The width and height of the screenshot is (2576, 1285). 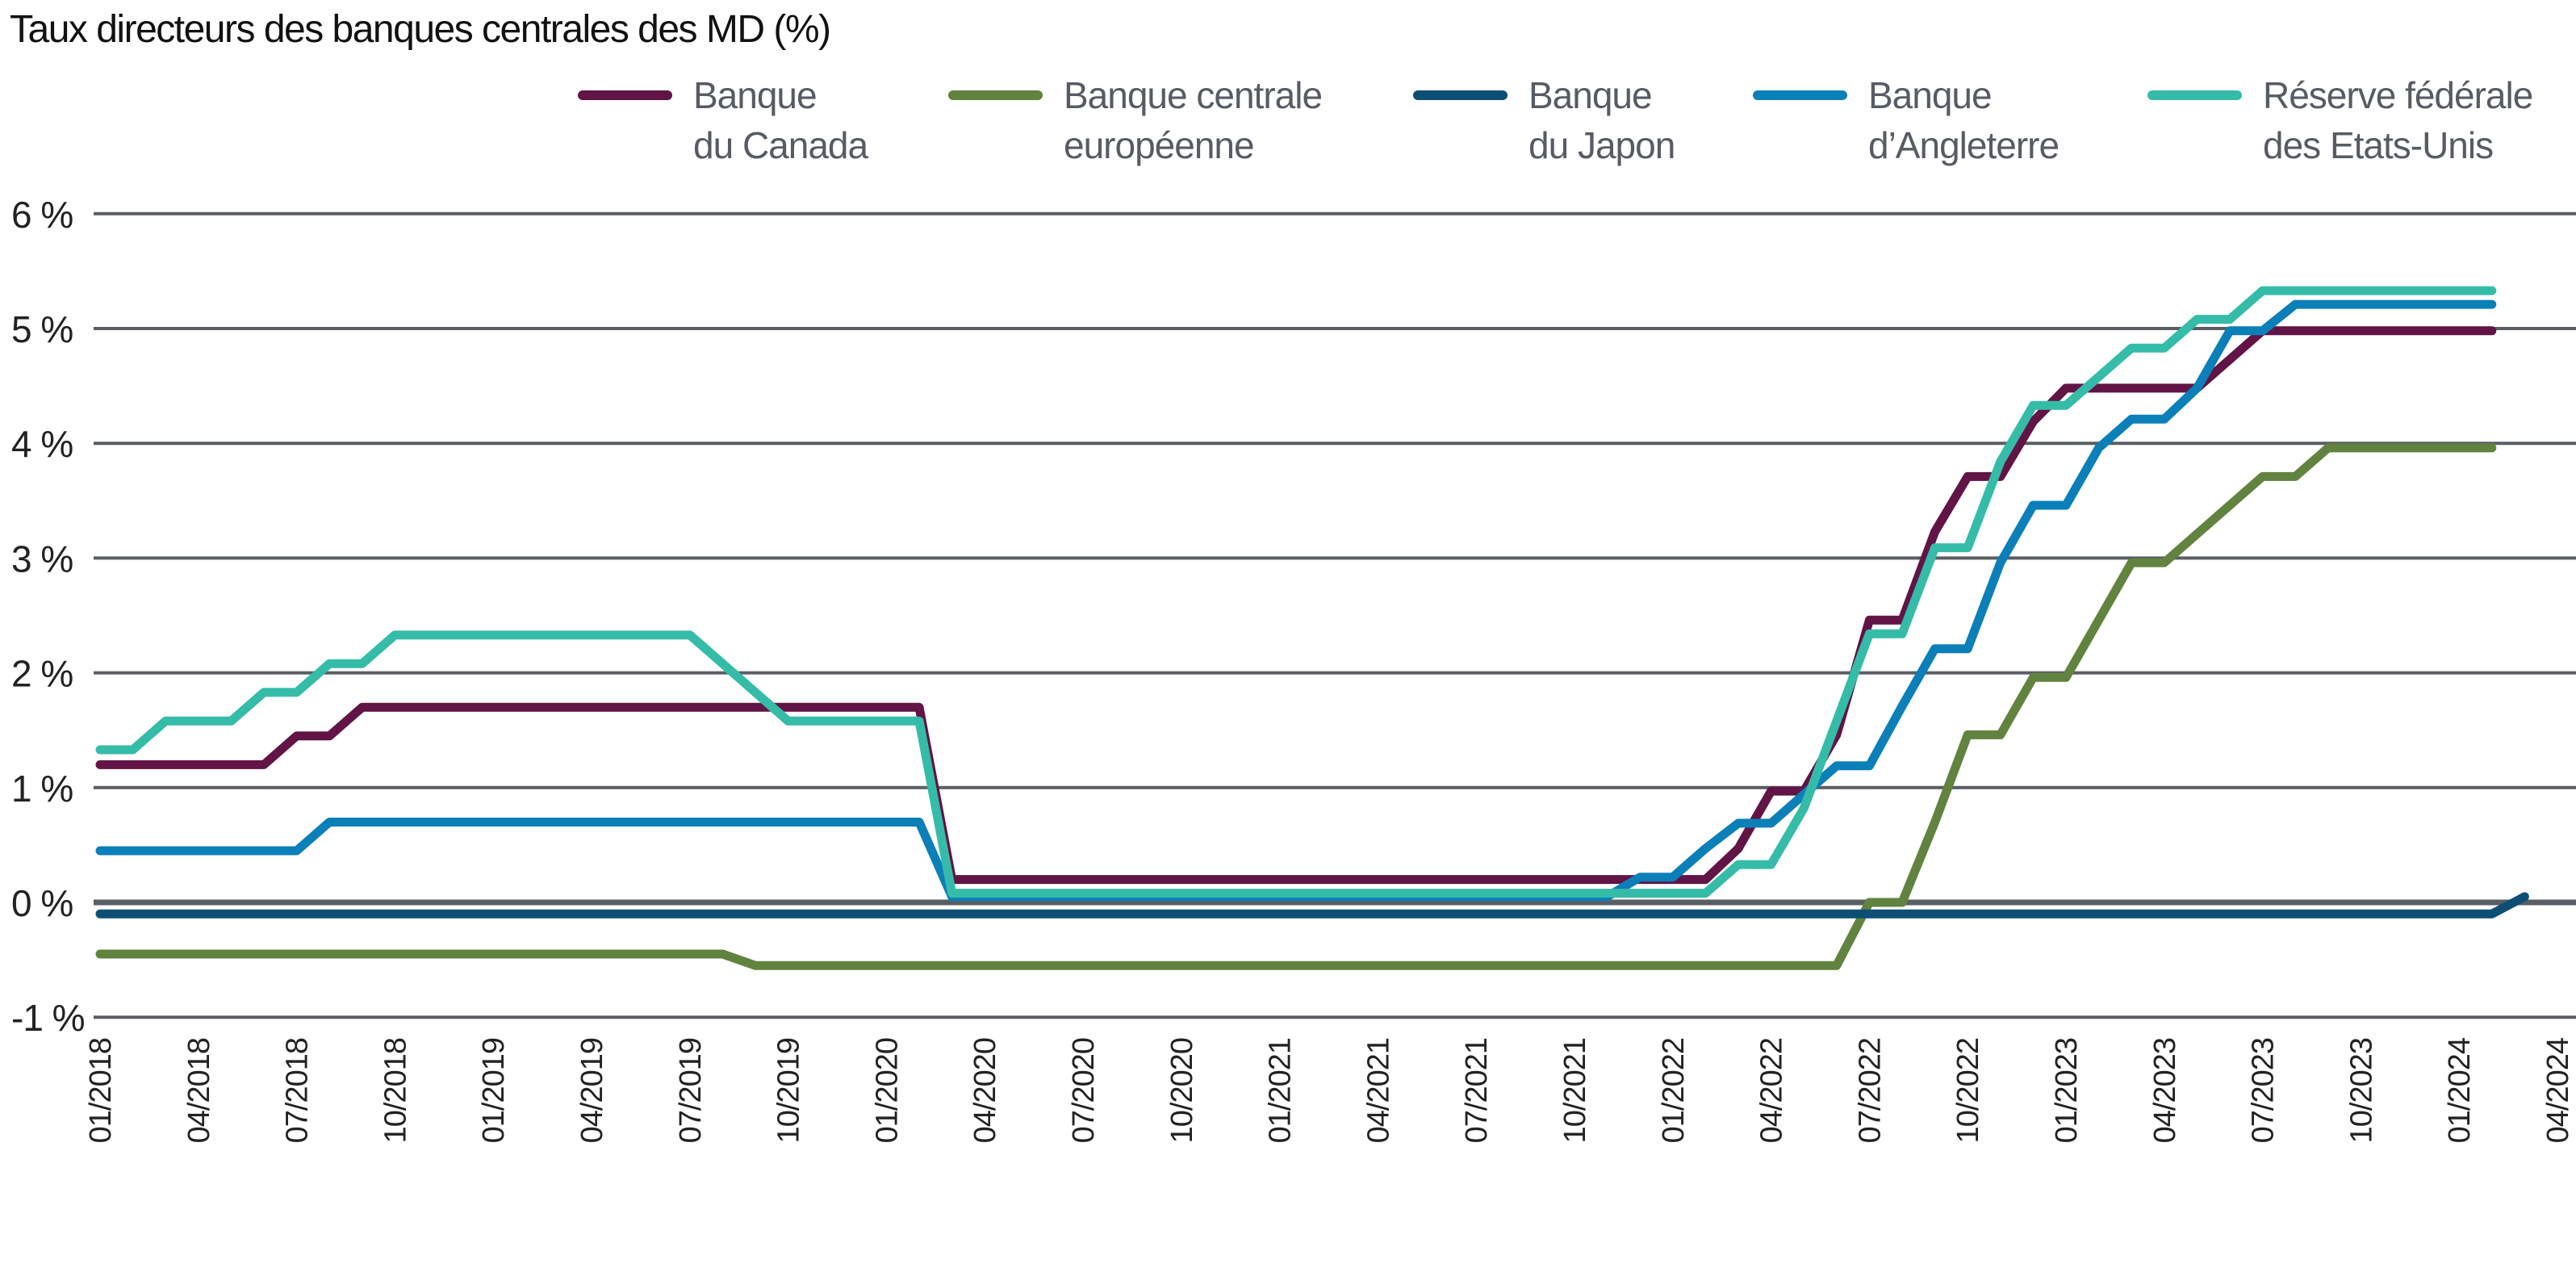 I want to click on x-tick-label: 04/2018, so click(x=199, y=1090).